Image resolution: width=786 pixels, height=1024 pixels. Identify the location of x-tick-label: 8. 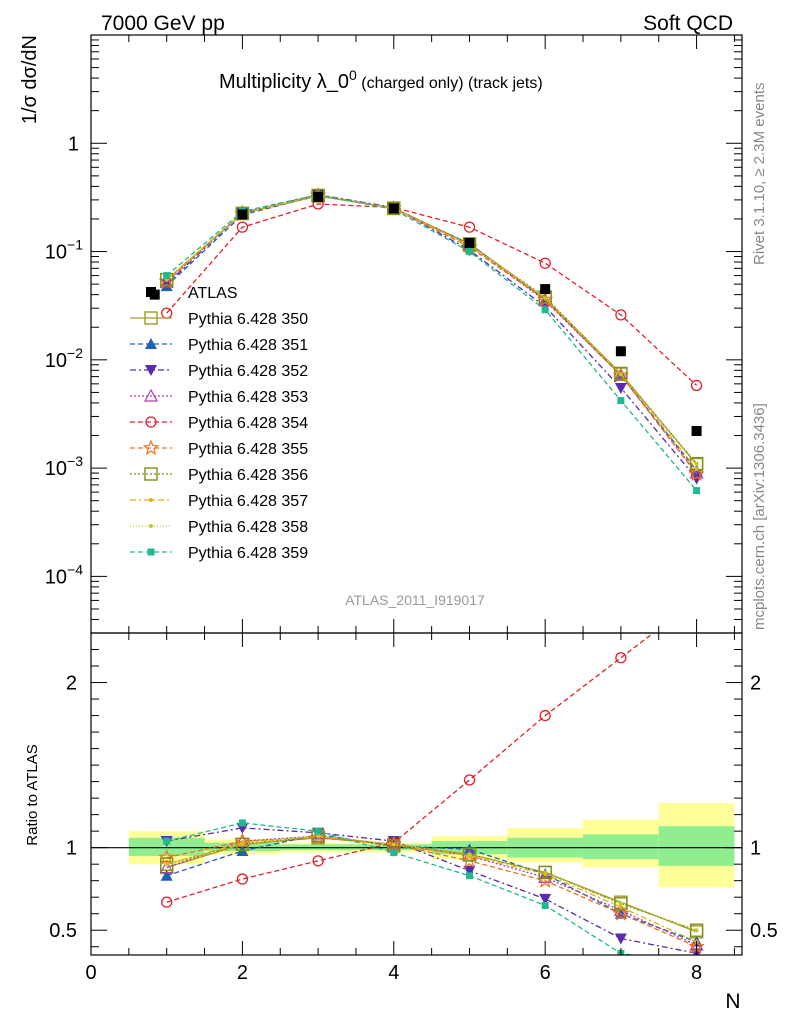
(696, 973).